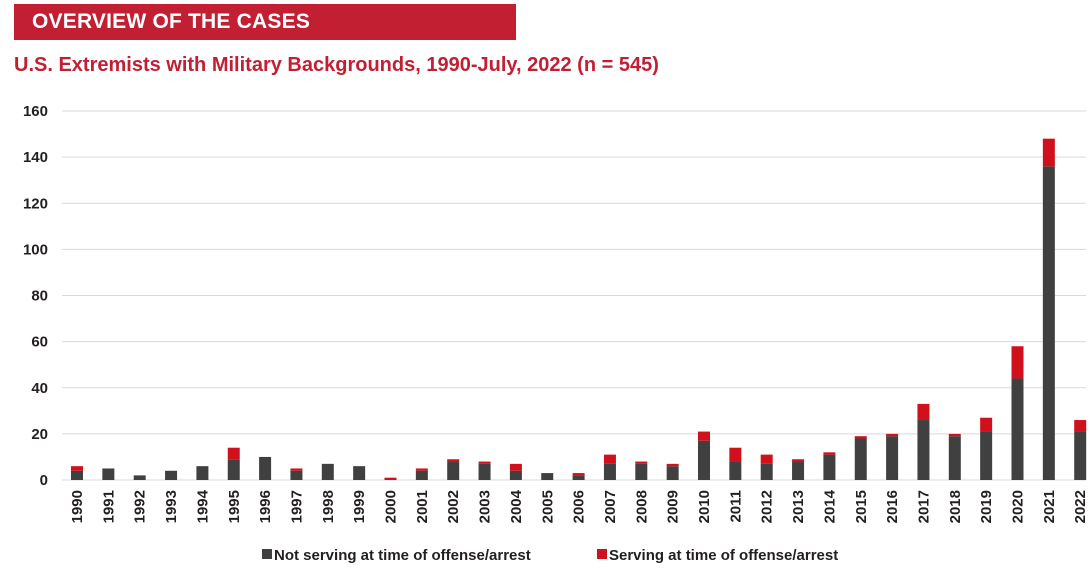 This screenshot has width=1090, height=570. What do you see at coordinates (171, 506) in the screenshot?
I see `x-tick-label: 1993` at bounding box center [171, 506].